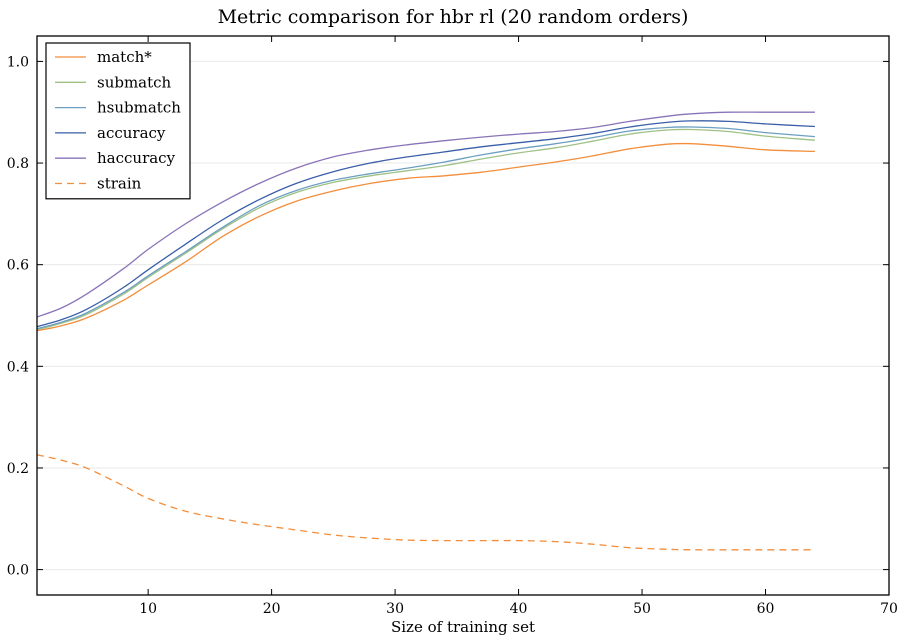 The width and height of the screenshot is (906, 644). What do you see at coordinates (395, 609) in the screenshot?
I see `x-tick-label: 30` at bounding box center [395, 609].